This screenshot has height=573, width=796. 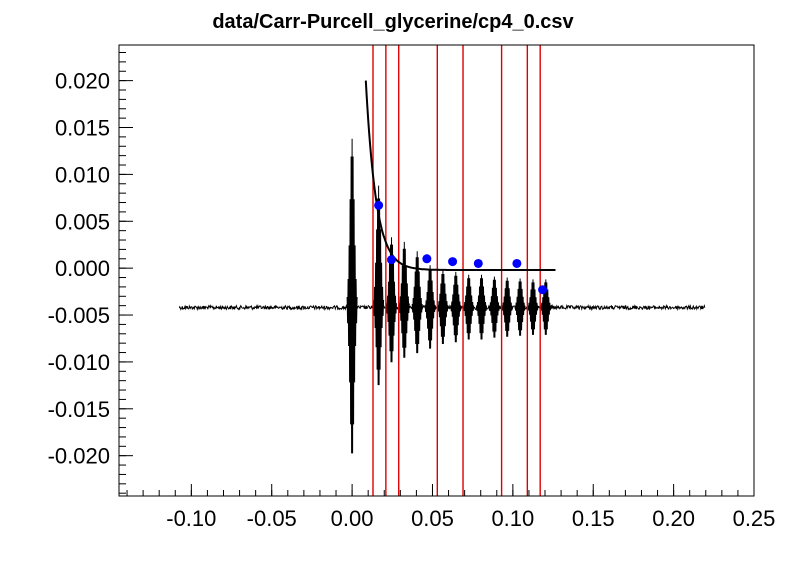 What do you see at coordinates (79, 315) in the screenshot?
I see `y-tick-label: -0.005` at bounding box center [79, 315].